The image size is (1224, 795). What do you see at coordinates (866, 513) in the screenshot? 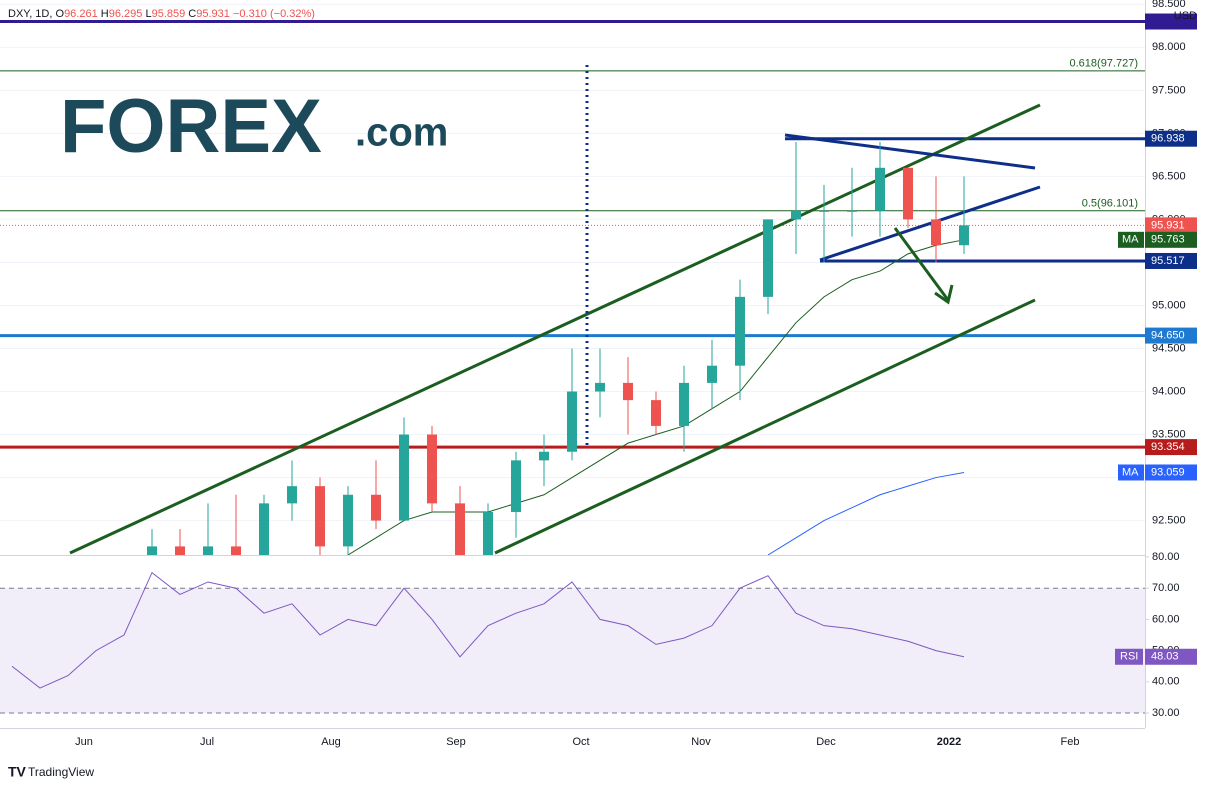
I see `ma200-line` at bounding box center [866, 513].